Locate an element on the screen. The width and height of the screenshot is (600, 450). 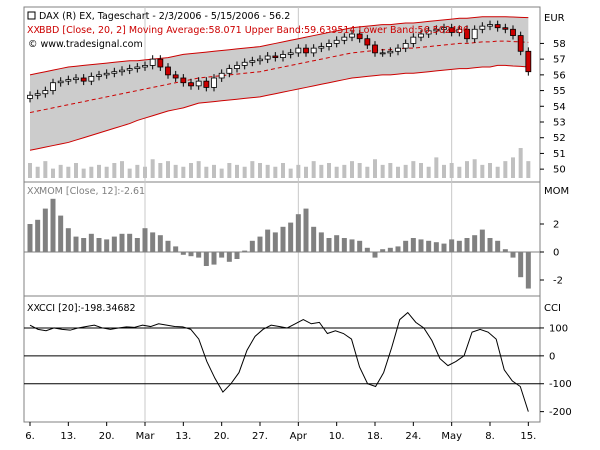
mom-unit-label: MOM is located at coordinates (556, 191).